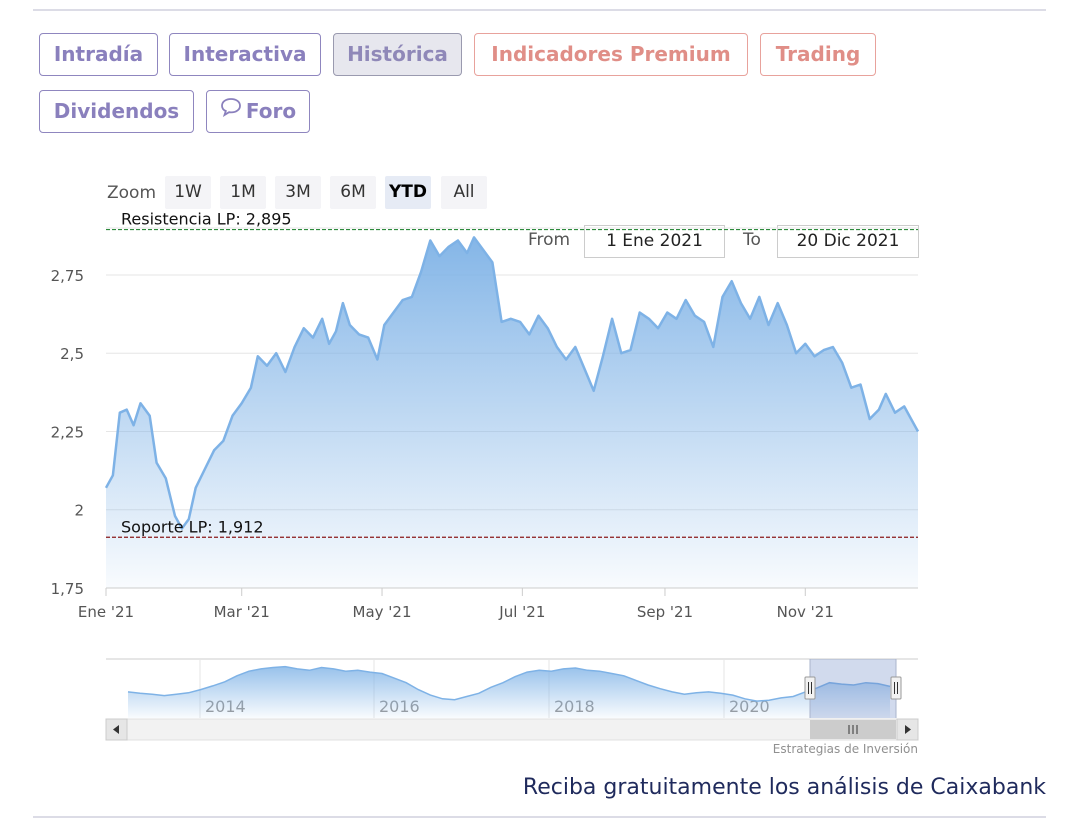 The height and width of the screenshot is (823, 1066). What do you see at coordinates (408, 192) in the screenshot?
I see `zoom-ytd-button: YTD` at bounding box center [408, 192].